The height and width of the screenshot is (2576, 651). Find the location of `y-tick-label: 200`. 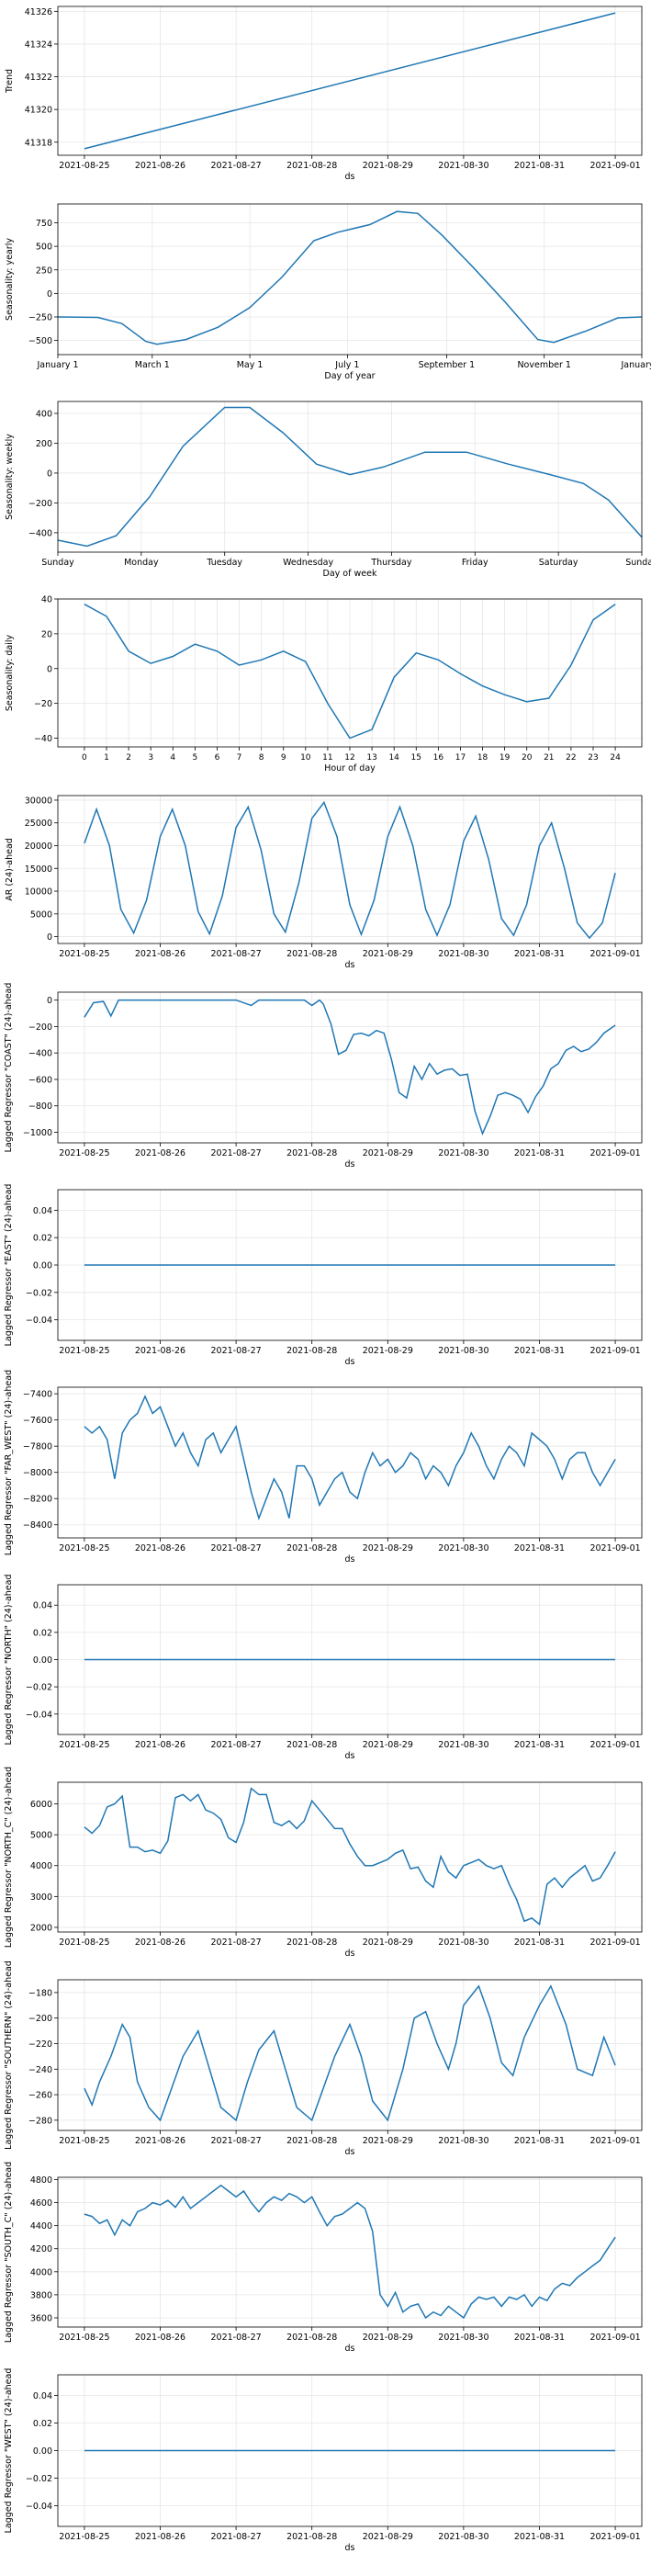

y-tick-label: 200 is located at coordinates (44, 444).